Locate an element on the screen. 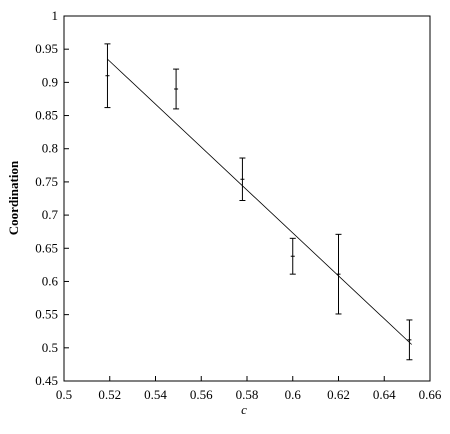 This screenshot has height=434, width=450. x-tick-label: 0.66 is located at coordinates (430, 394).